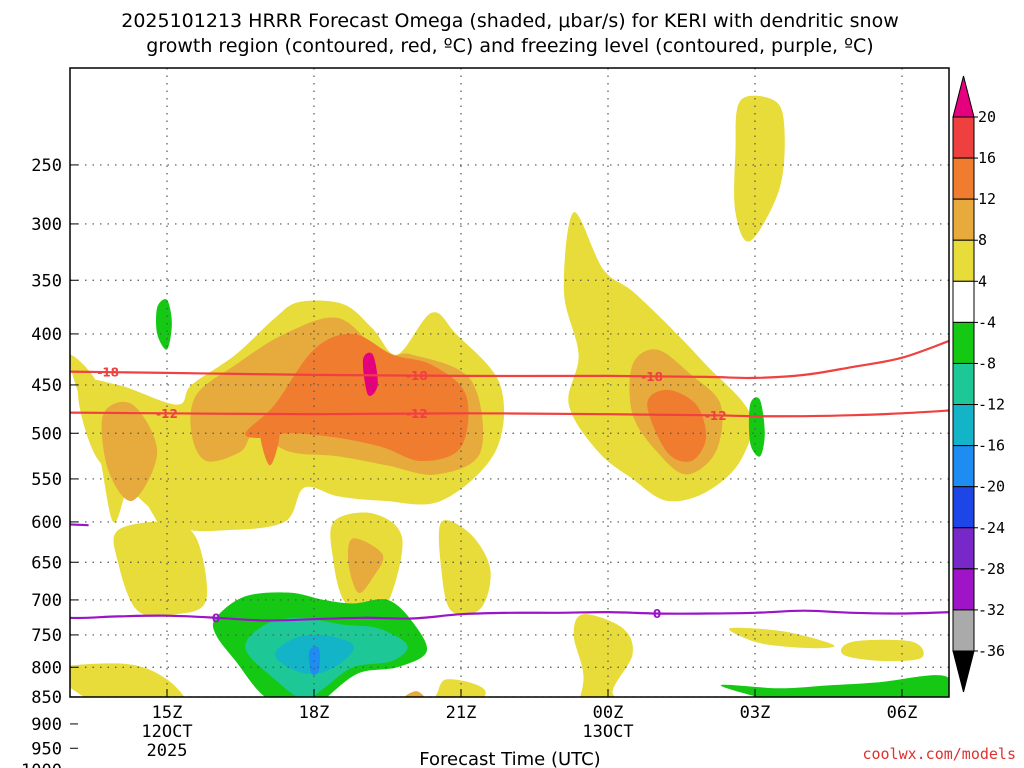  What do you see at coordinates (46, 434) in the screenshot?
I see `y-tick-label: 500` at bounding box center [46, 434].